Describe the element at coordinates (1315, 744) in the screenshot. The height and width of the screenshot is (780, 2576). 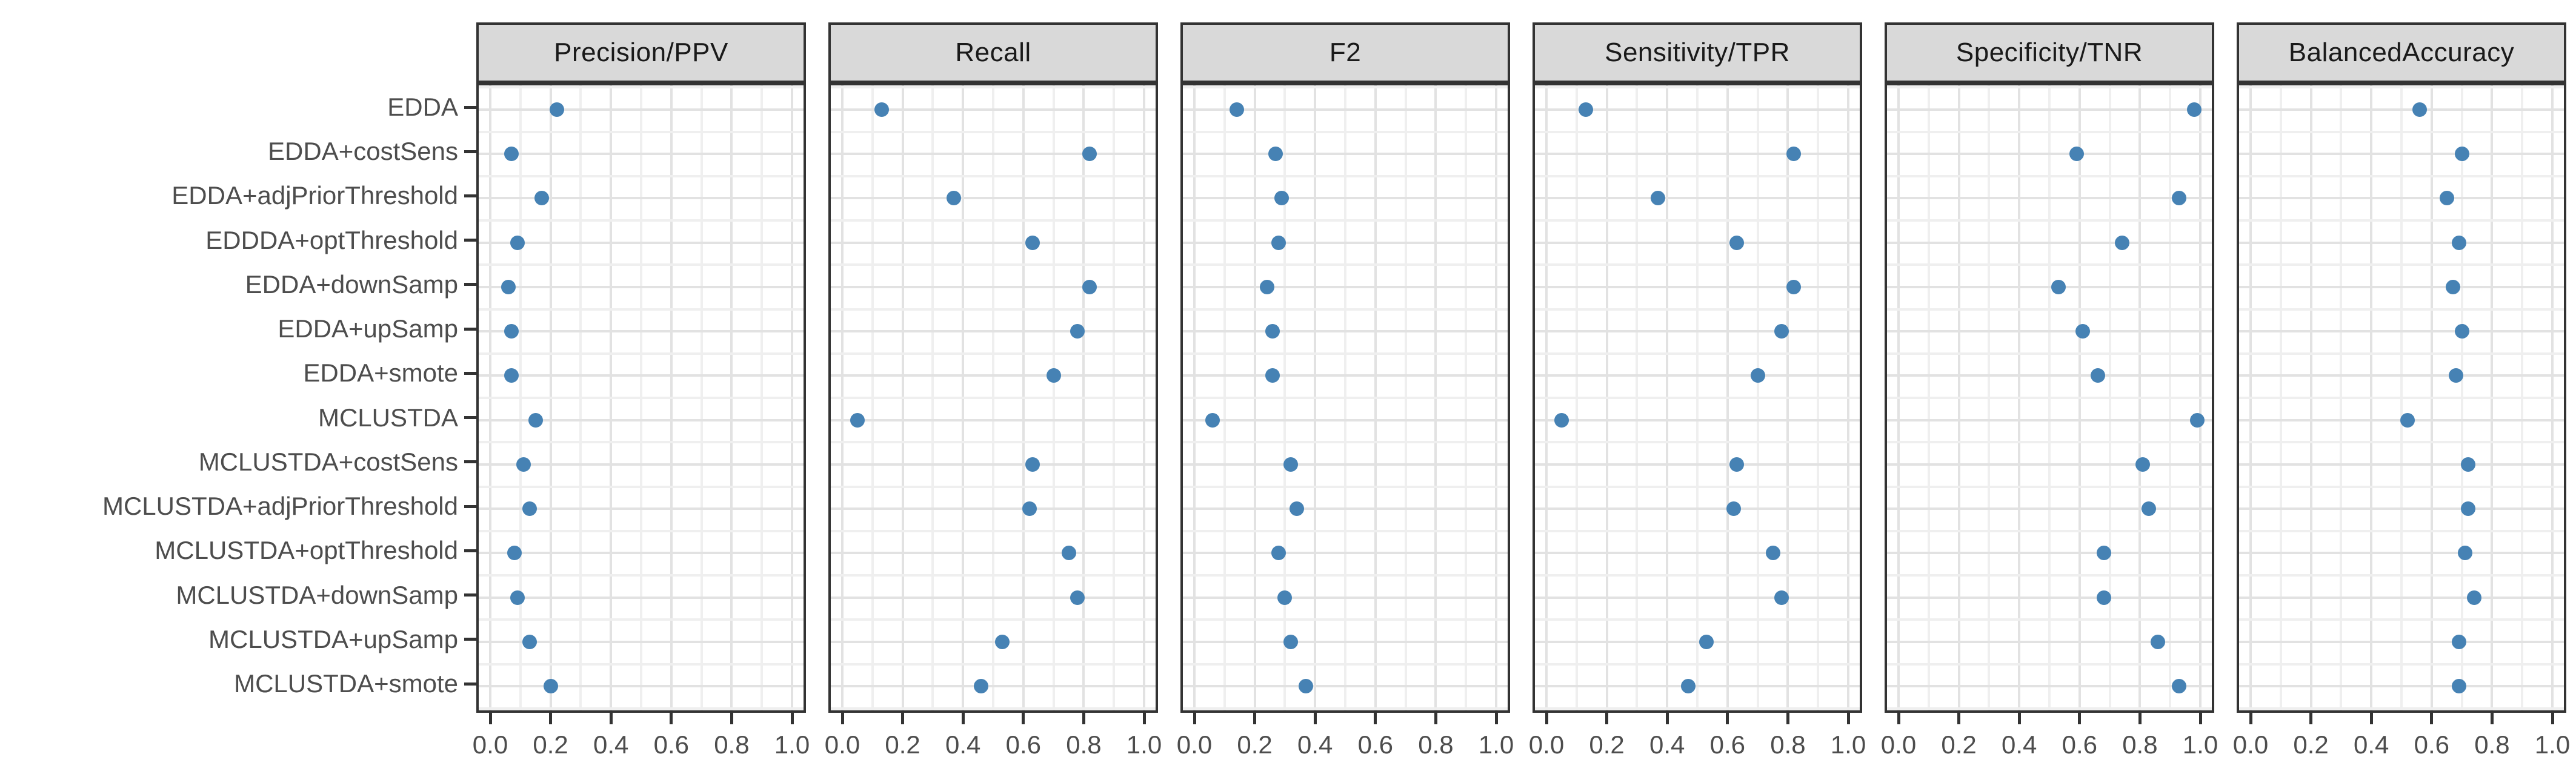
I see `x-tick-label: 0.4` at that location.